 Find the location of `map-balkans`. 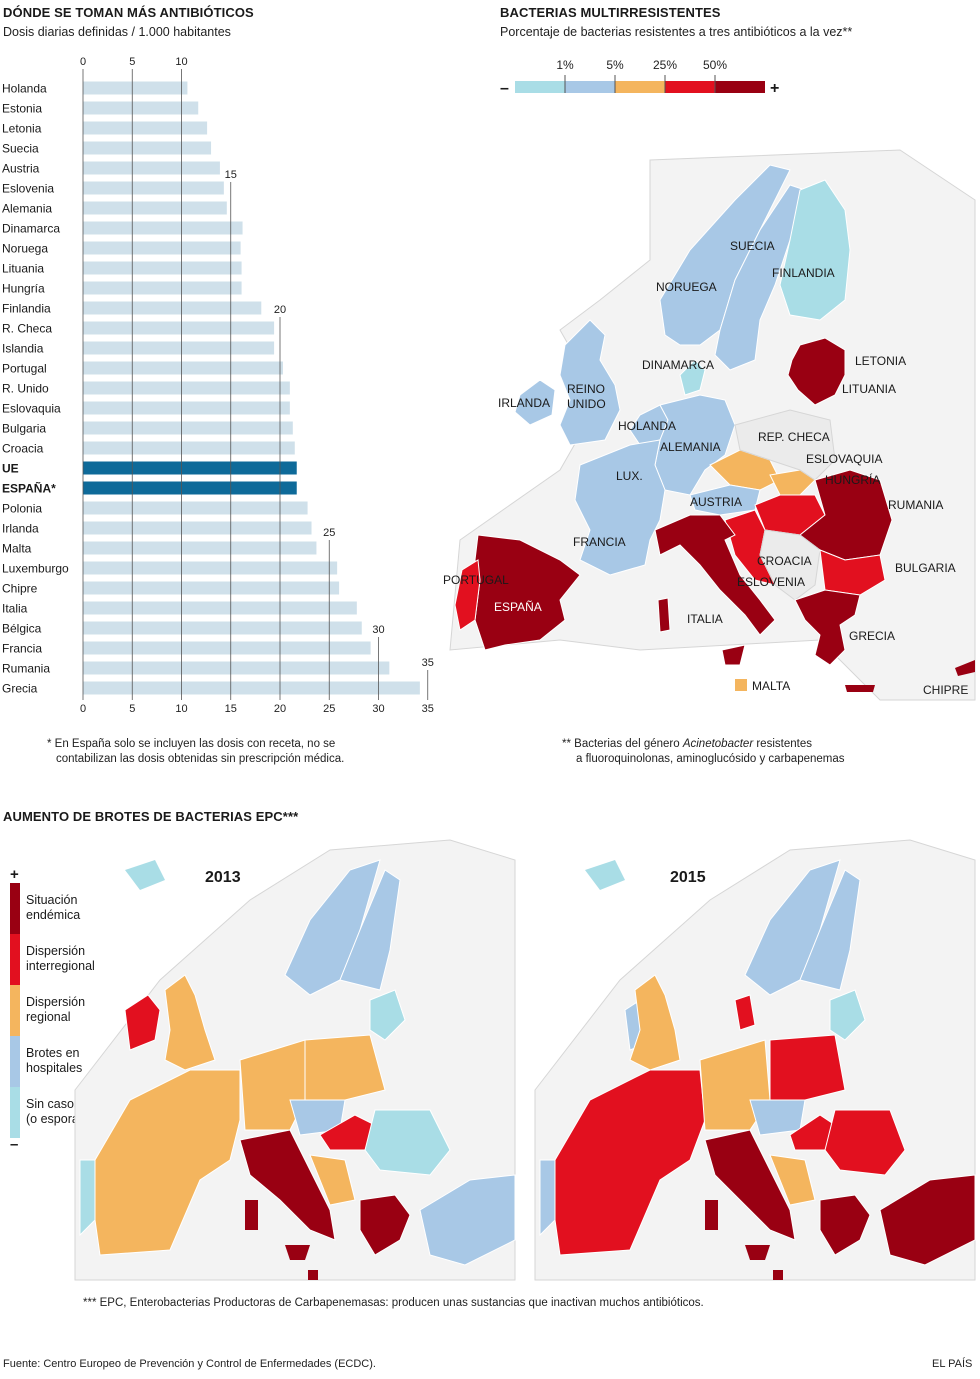

map-balkans is located at coordinates (790, 565).